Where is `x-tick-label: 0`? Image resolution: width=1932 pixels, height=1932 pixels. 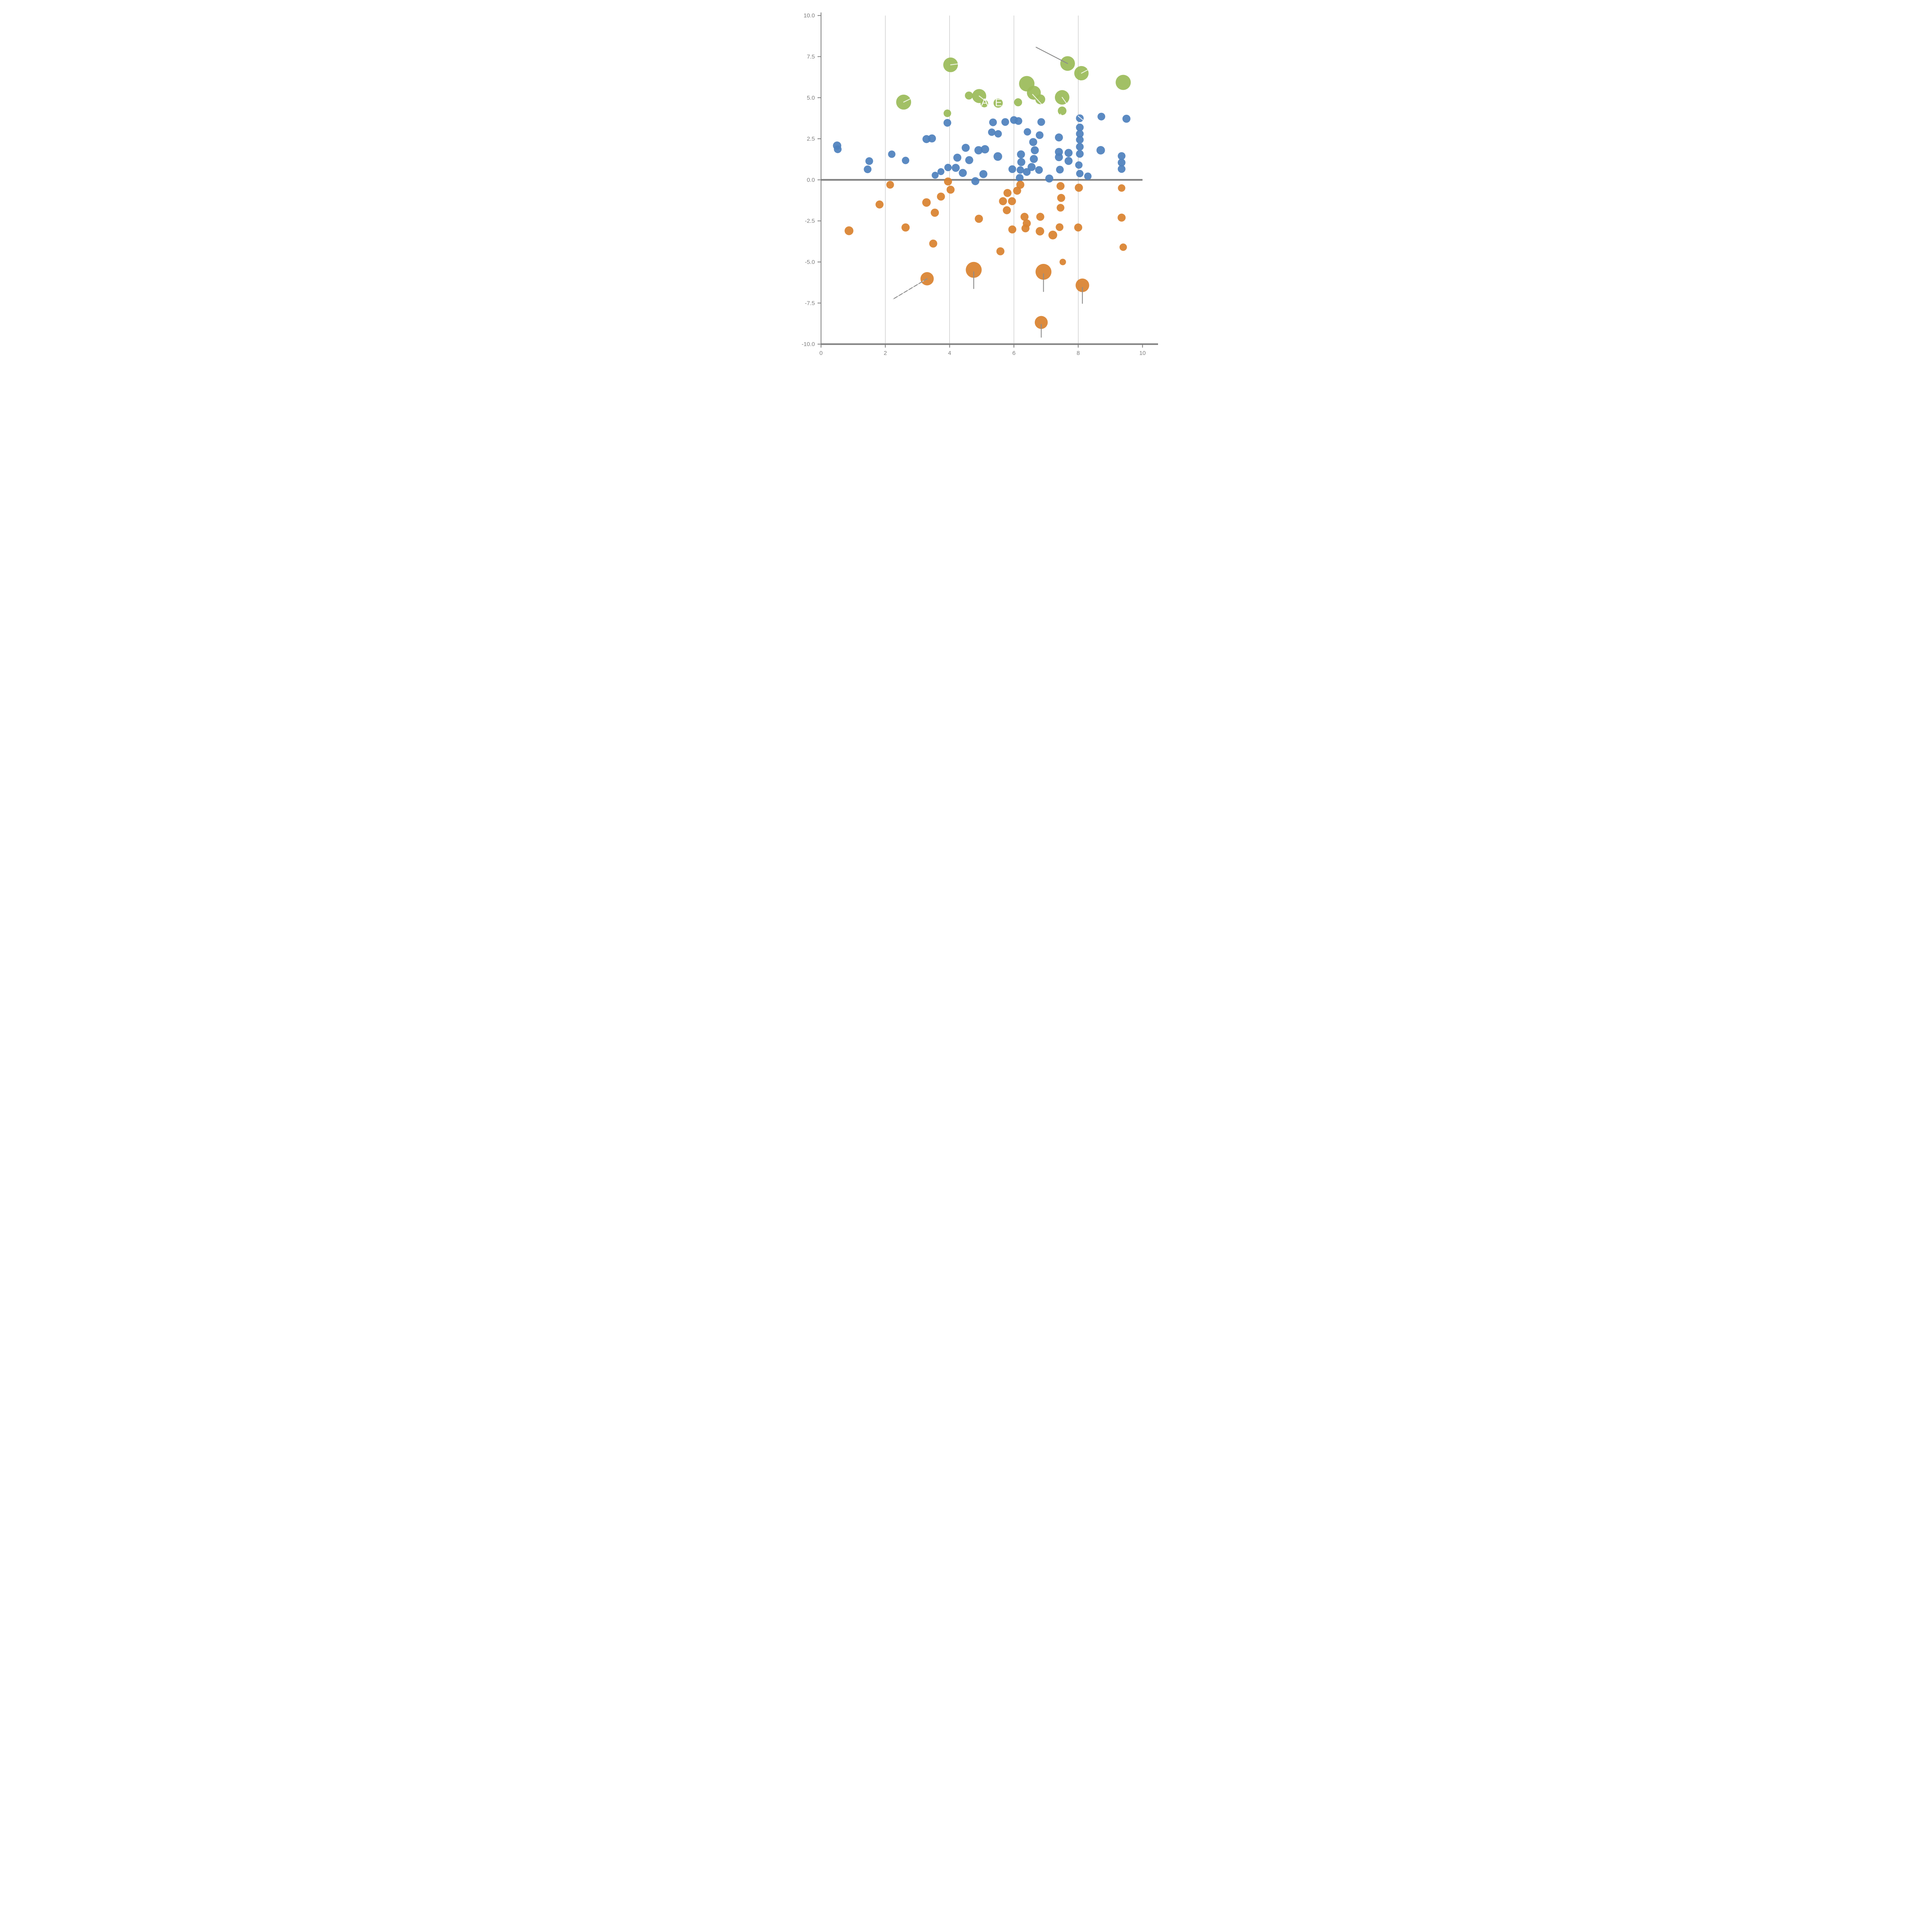 x-tick-label: 0 is located at coordinates (821, 353).